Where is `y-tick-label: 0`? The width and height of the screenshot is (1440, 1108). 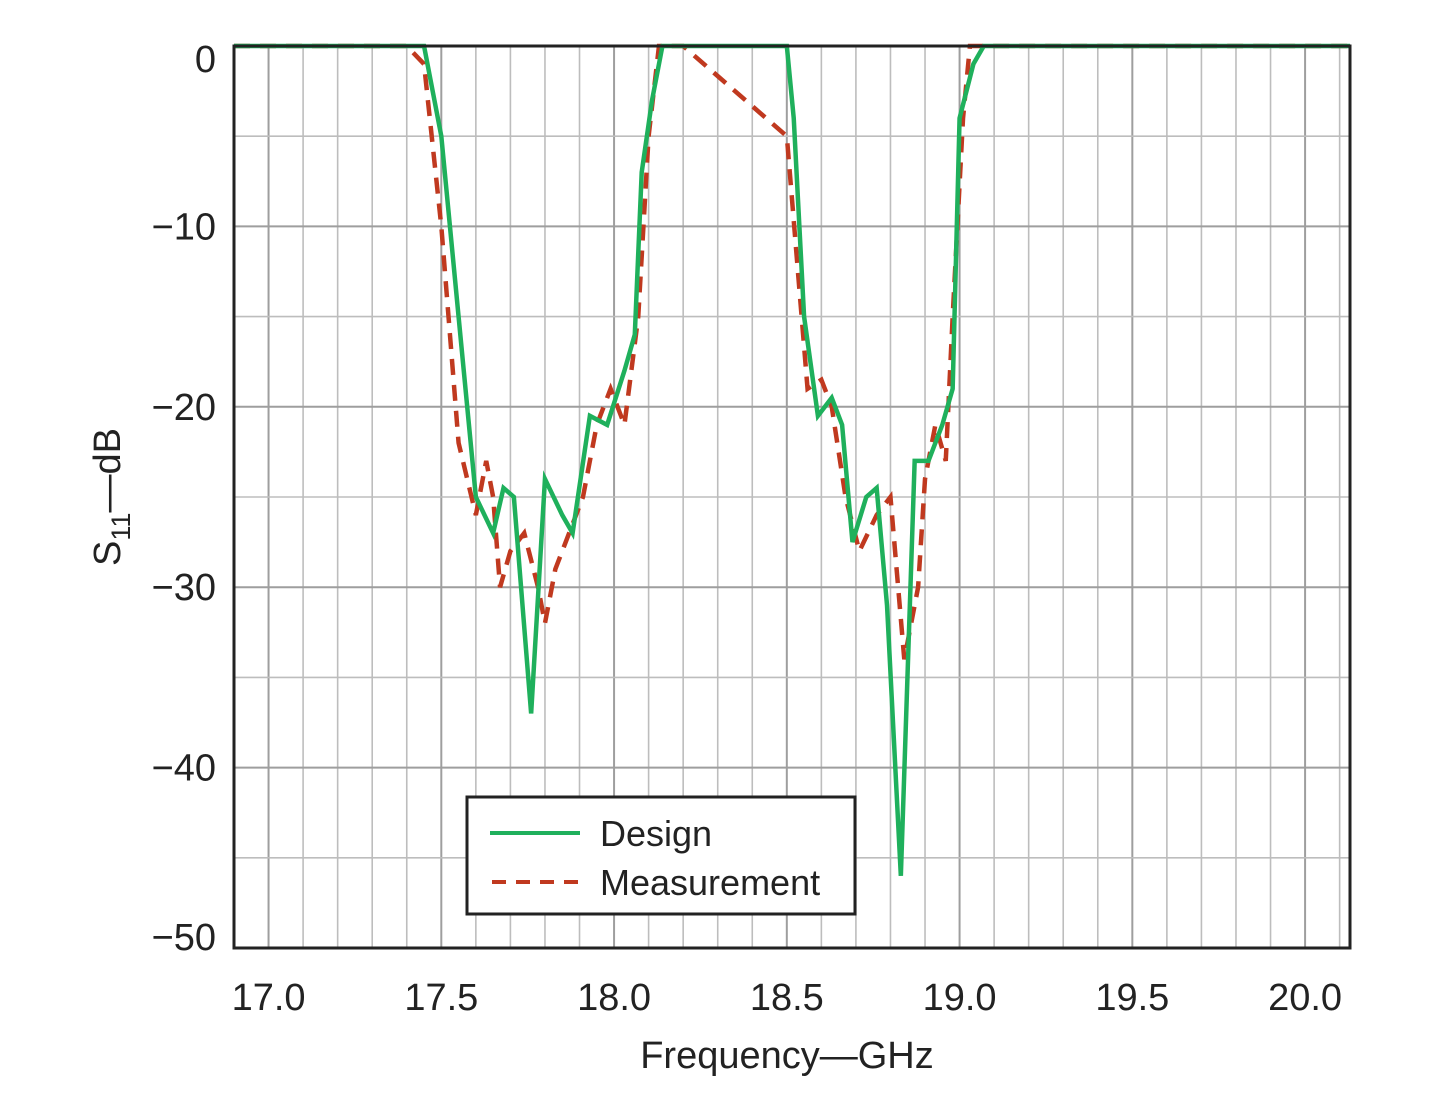 y-tick-label: 0 is located at coordinates (205, 60).